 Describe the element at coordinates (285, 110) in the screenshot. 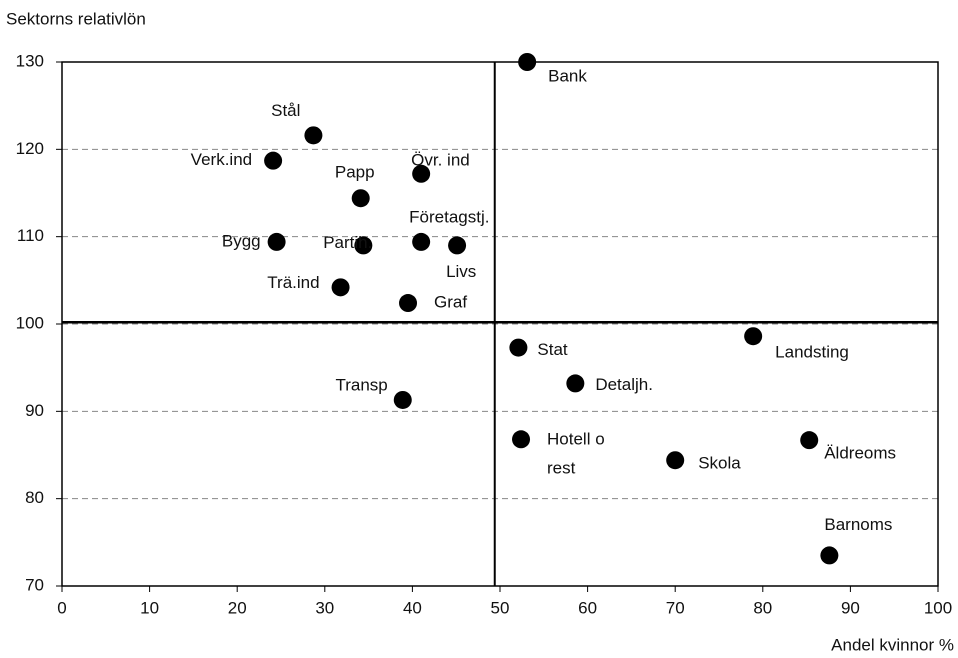

I see `point-label: Stål` at that location.